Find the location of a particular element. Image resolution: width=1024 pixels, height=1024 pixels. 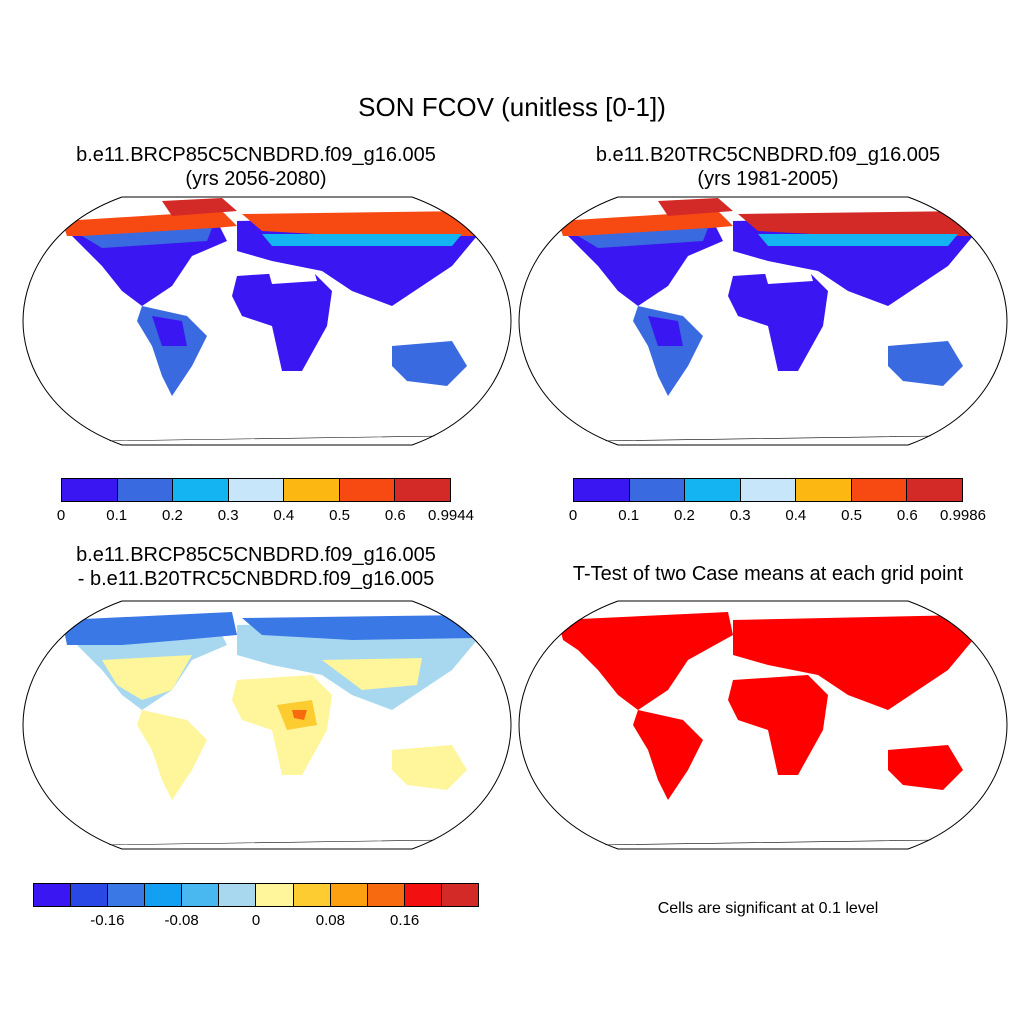

panel3-land is located at coordinates (269, 731).